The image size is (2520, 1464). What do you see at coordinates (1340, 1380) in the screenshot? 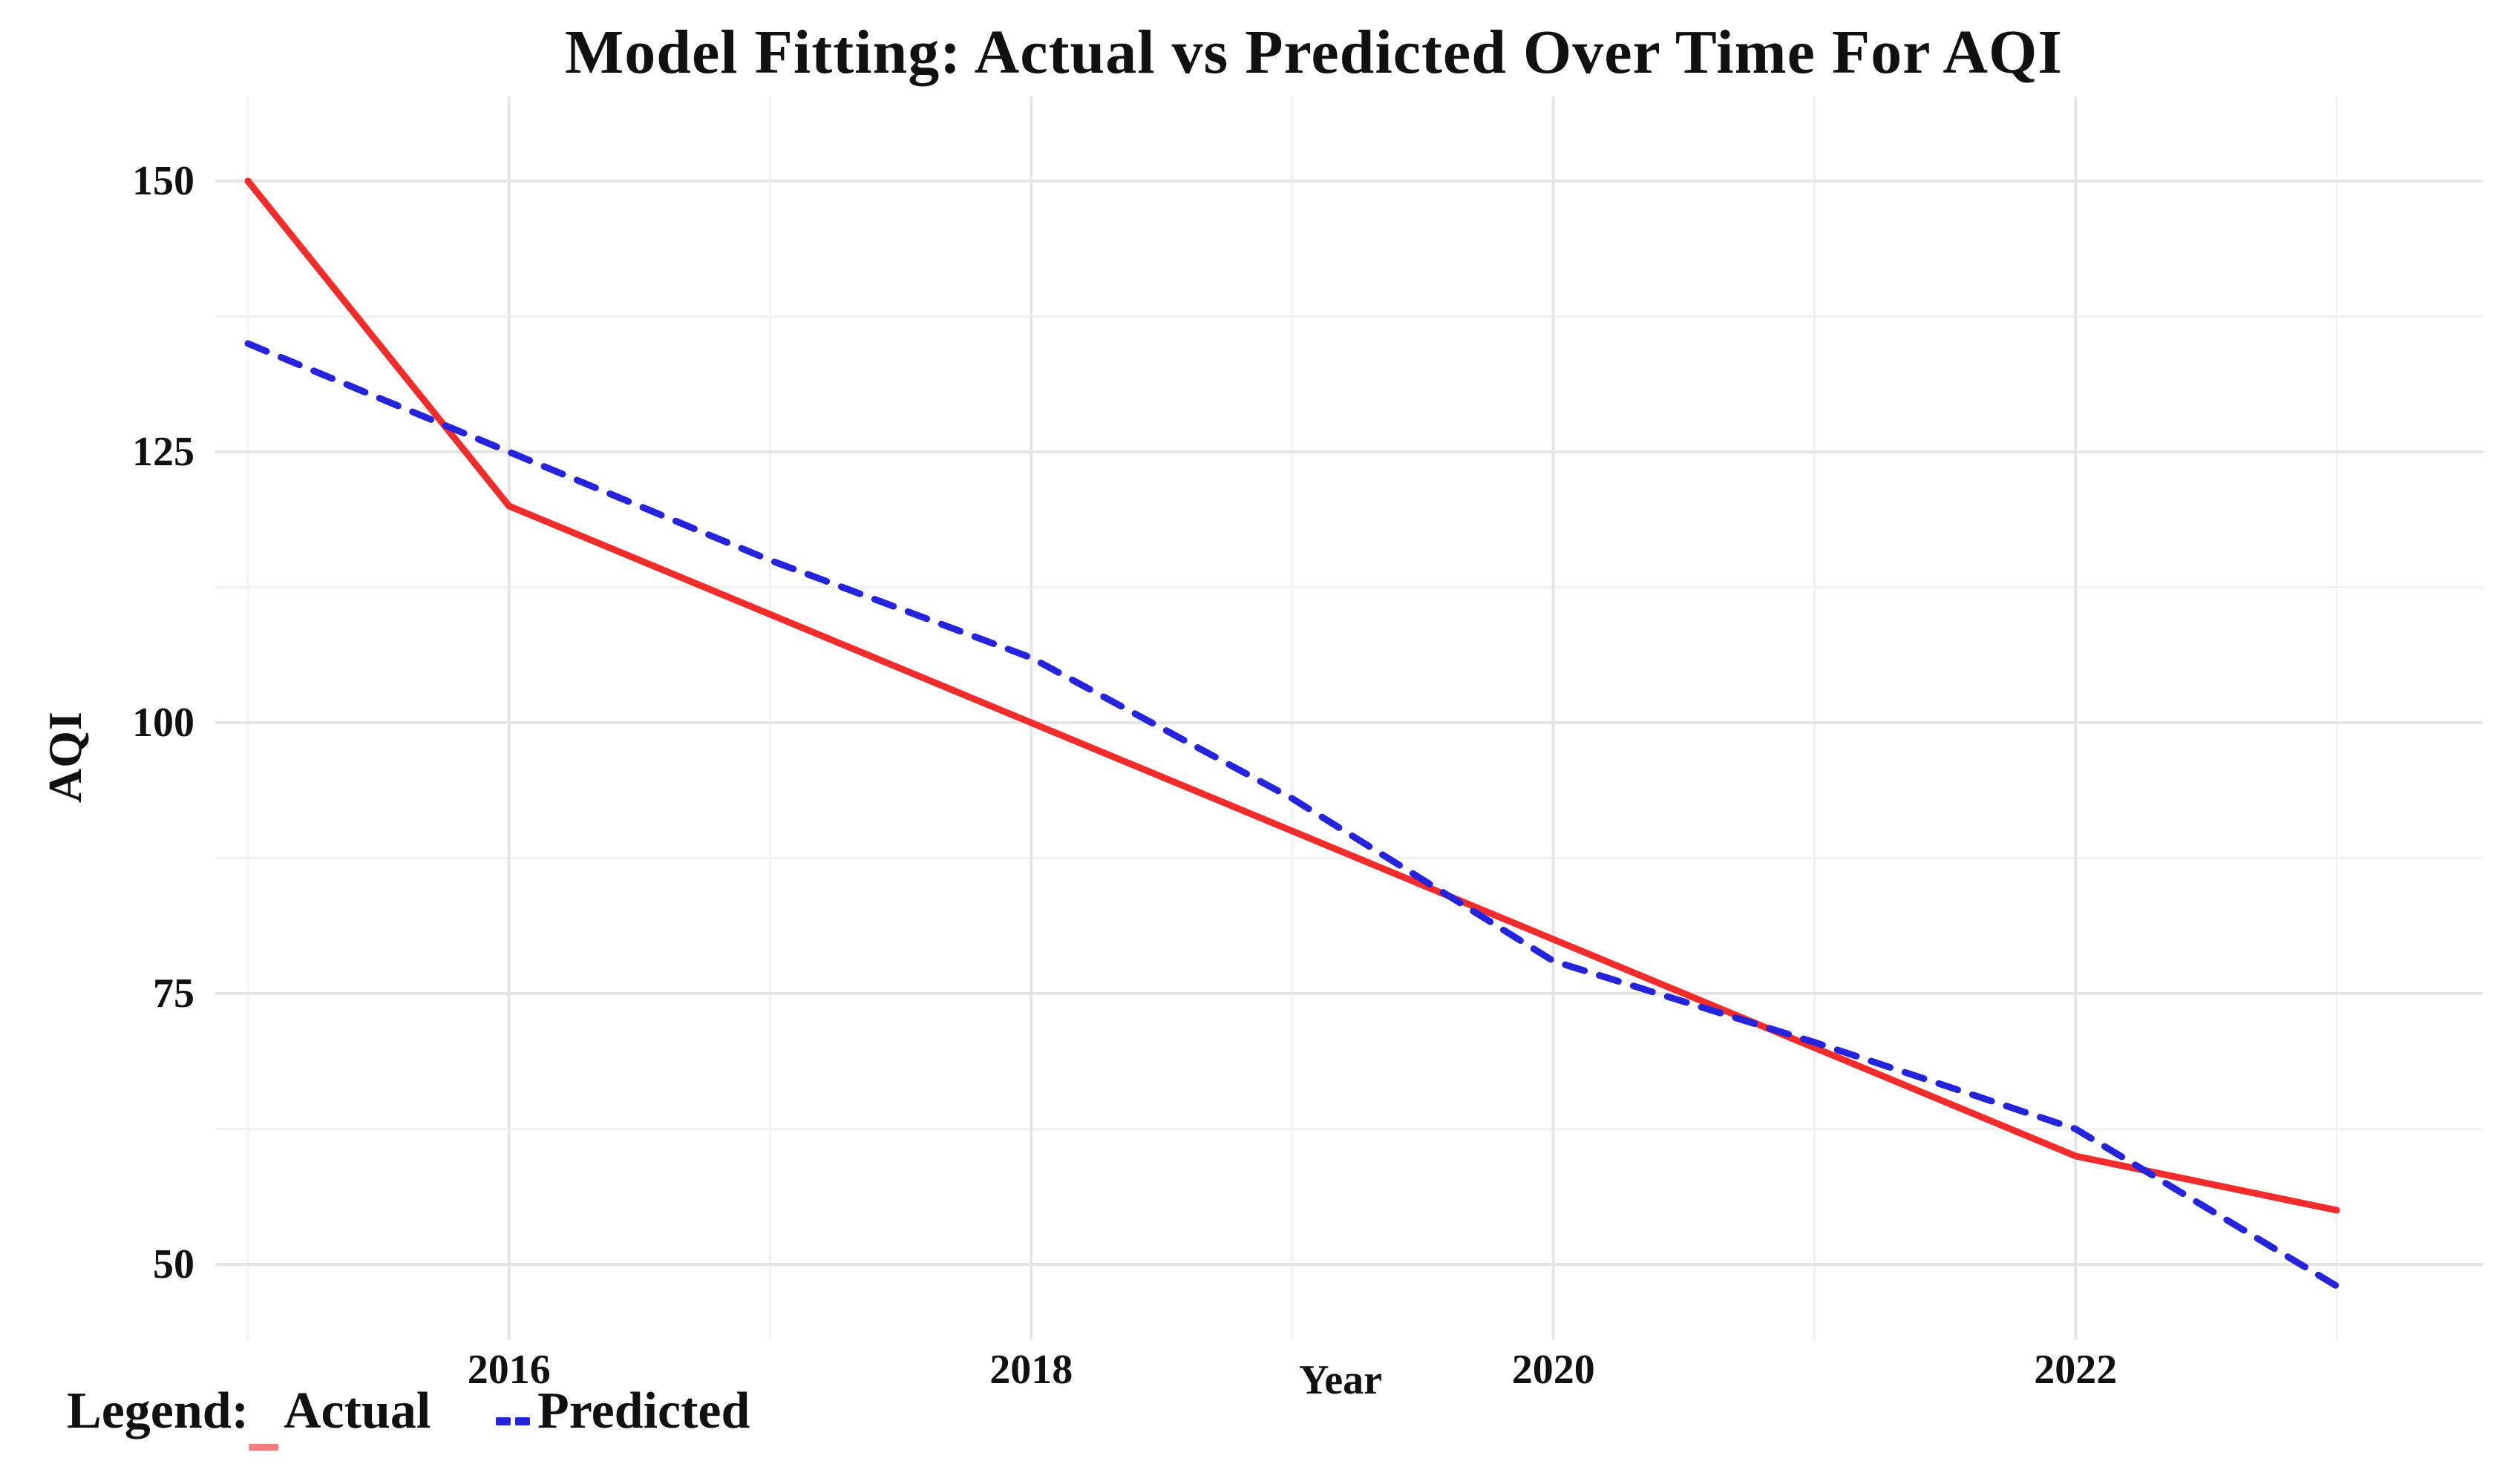
I see `x-axis-title: Year` at bounding box center [1340, 1380].